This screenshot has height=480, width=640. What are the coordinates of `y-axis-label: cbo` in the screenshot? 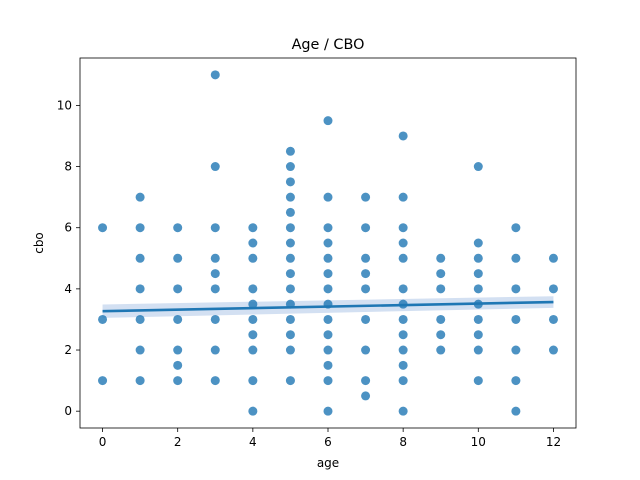 It's located at (39, 243).